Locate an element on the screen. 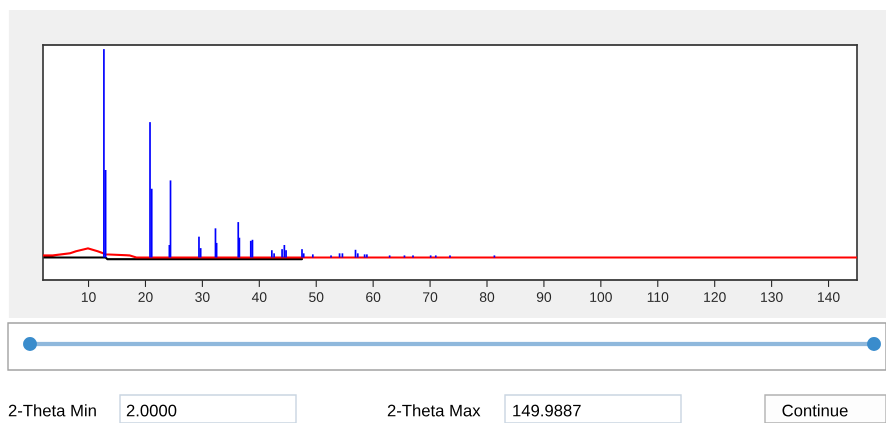 This screenshot has width=886, height=423. x-tick-label: 110 is located at coordinates (658, 297).